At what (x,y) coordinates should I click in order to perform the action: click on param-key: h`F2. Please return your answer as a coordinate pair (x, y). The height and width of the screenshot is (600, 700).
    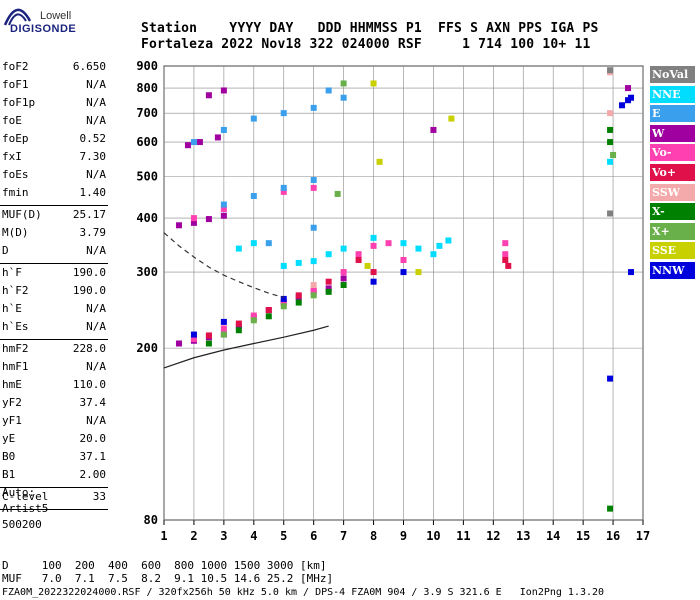
    Looking at the image, I should click on (15, 290).